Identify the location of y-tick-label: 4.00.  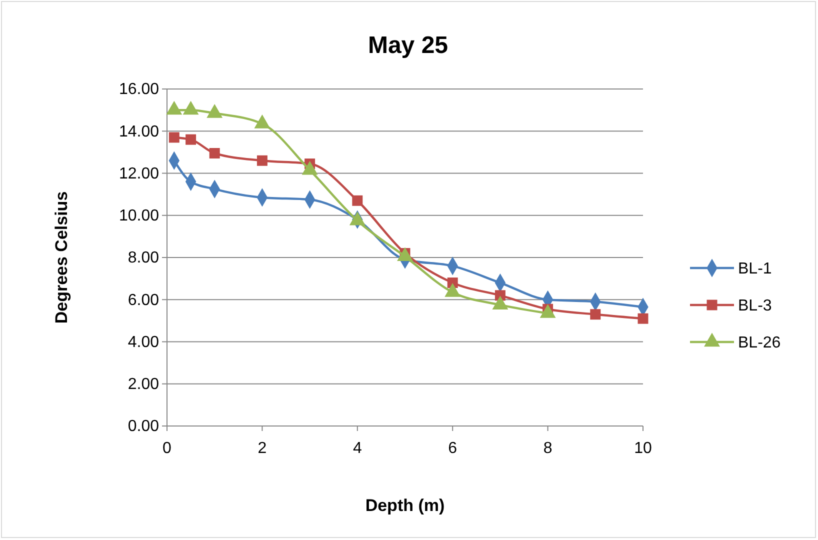
(144, 342).